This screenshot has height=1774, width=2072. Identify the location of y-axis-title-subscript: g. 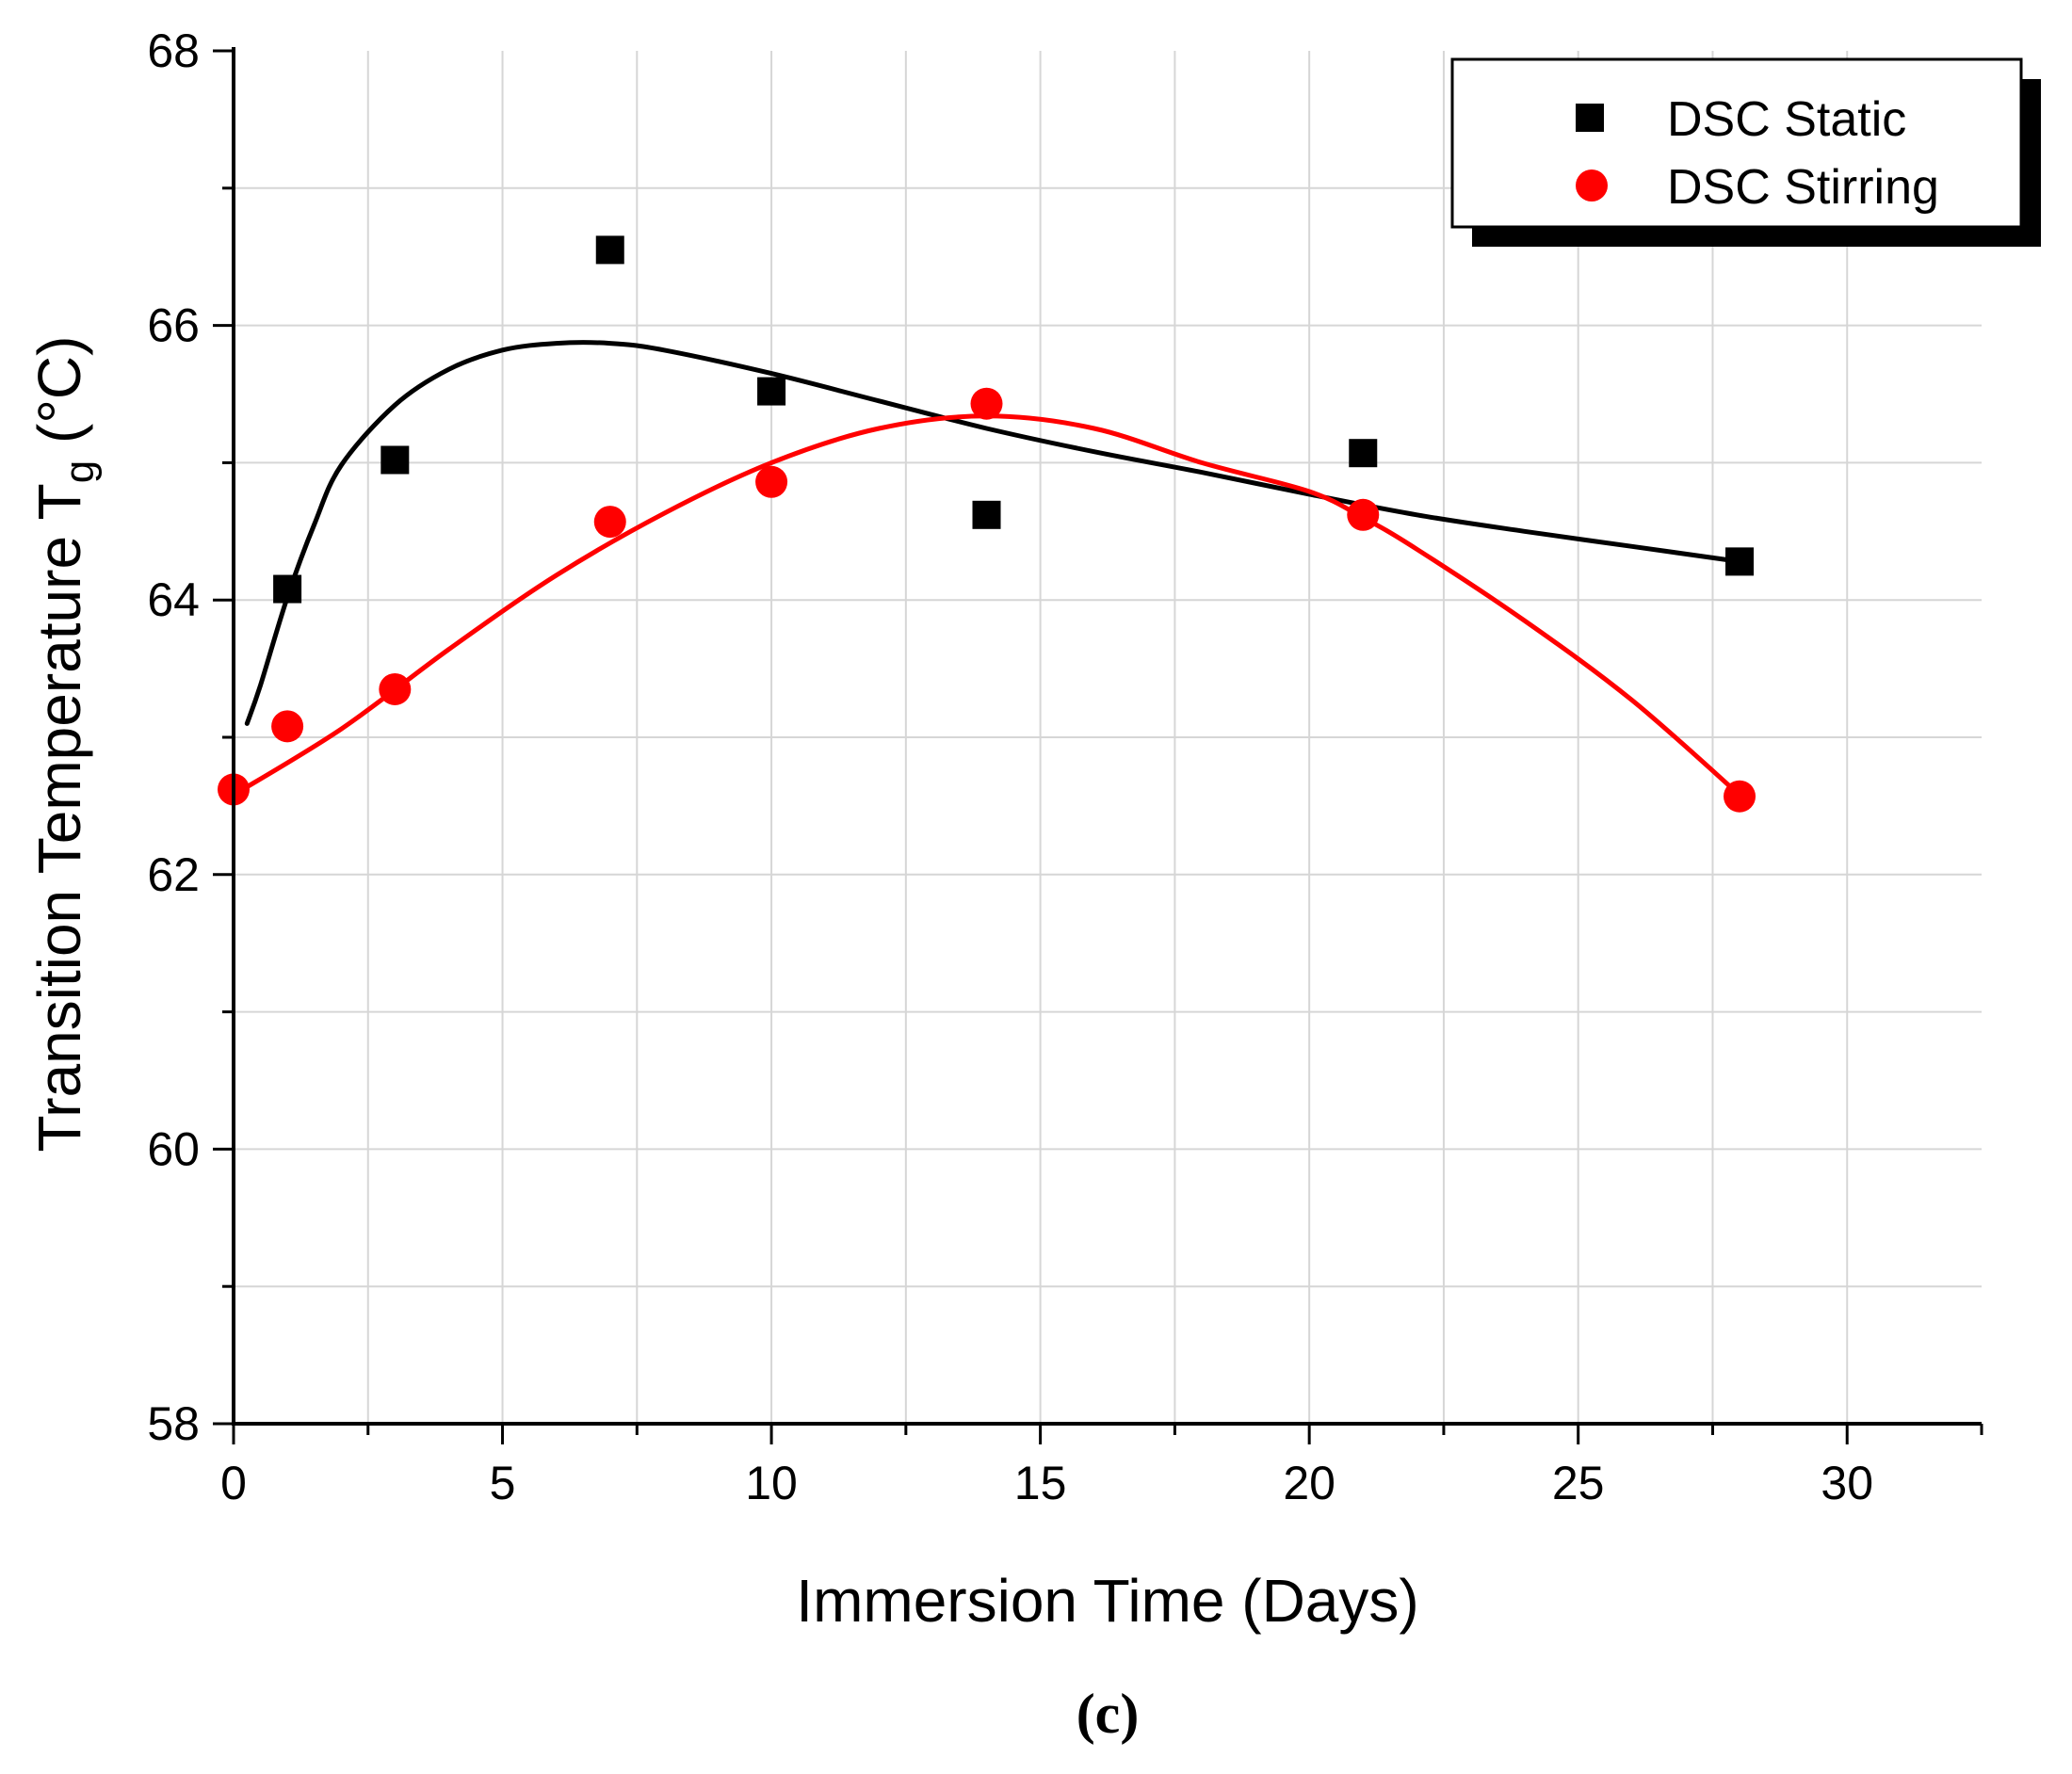
(80, 472).